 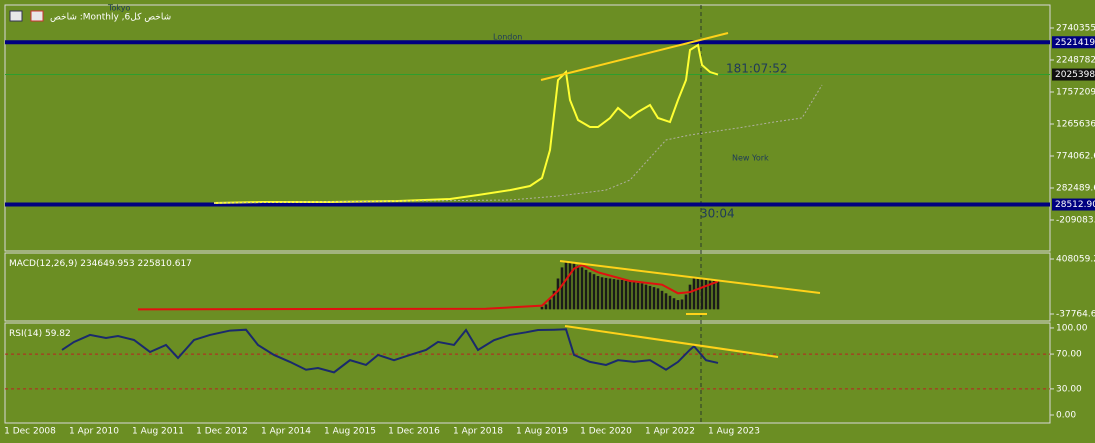 What do you see at coordinates (158, 432) in the screenshot?
I see `x-tick-label: 1 Aug 2011` at bounding box center [158, 432].